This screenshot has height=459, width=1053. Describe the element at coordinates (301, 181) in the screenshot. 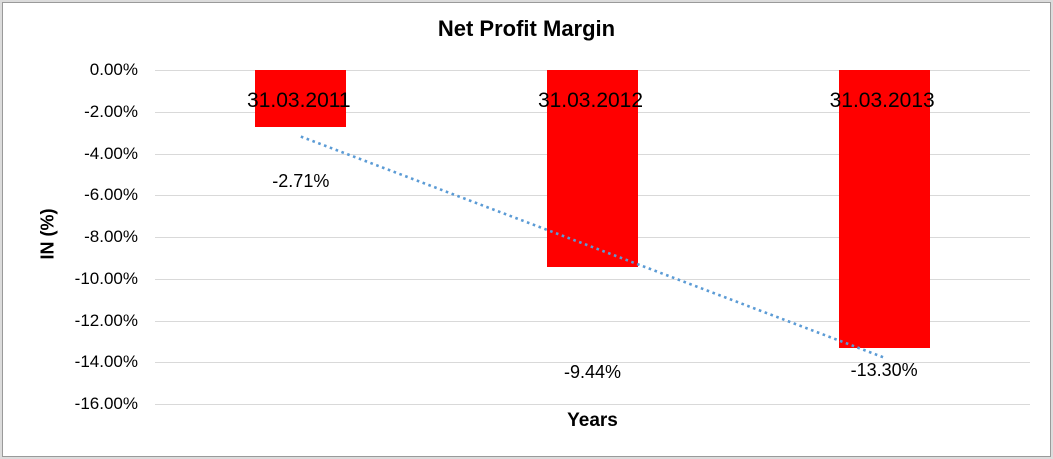

I see `data-label: -2.71%` at that location.